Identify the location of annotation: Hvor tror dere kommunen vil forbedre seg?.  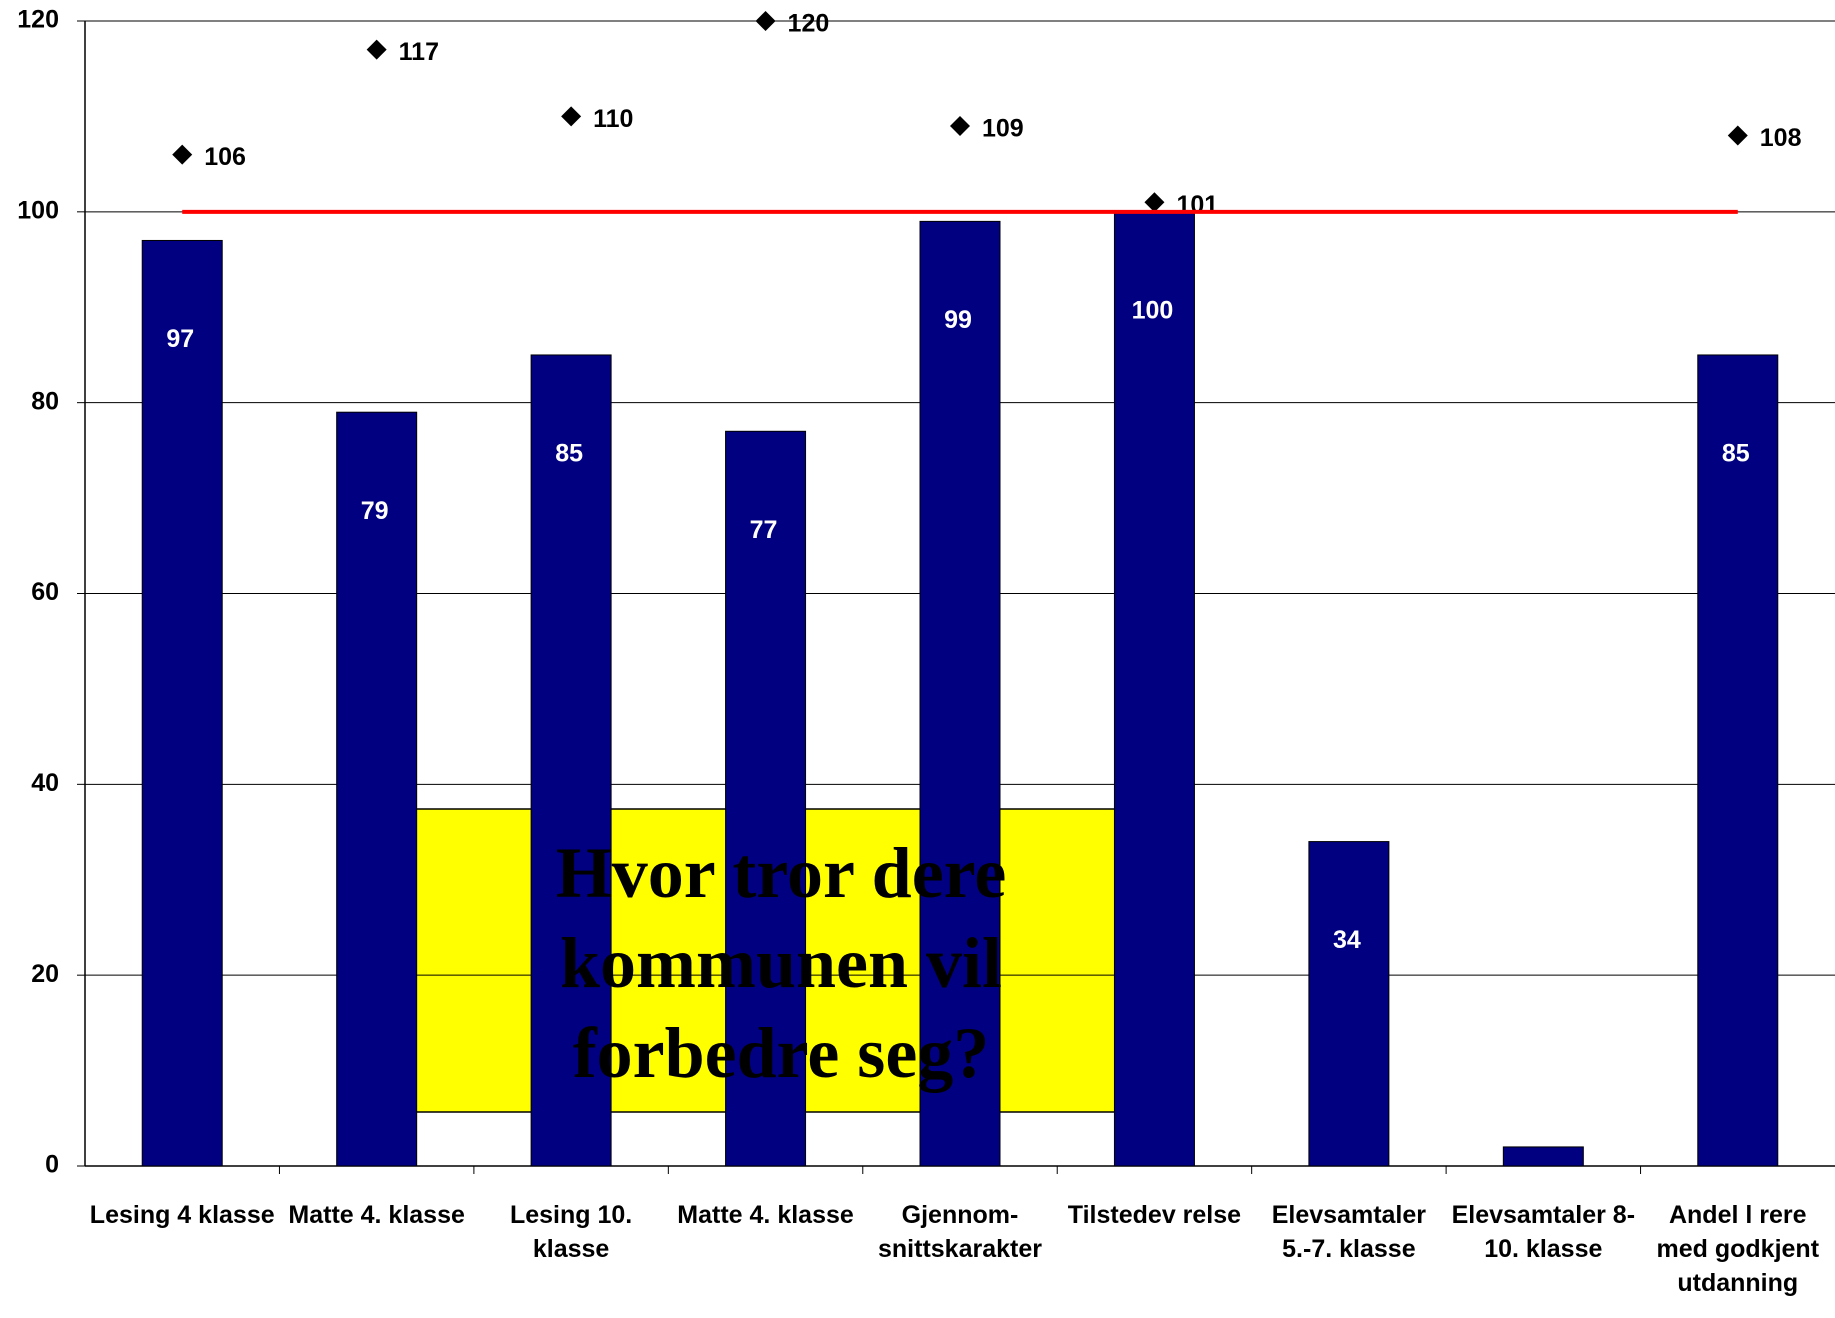
(781, 963).